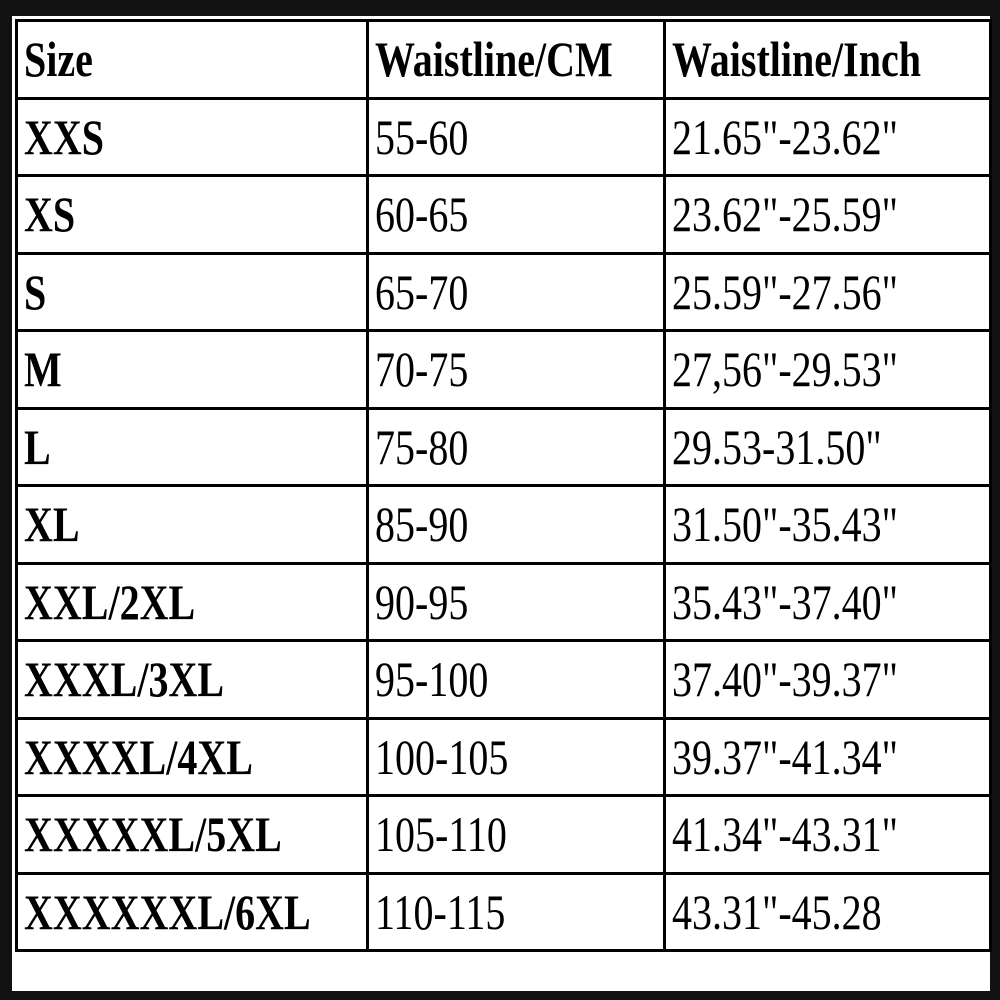 This screenshot has height=1000, width=1000. Describe the element at coordinates (153, 834) in the screenshot. I see `size-cell-text: XXXXXL/5XL` at that location.